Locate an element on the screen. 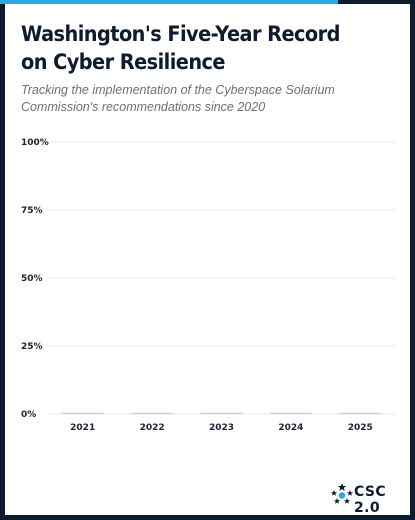  x-tick-label: 2022 is located at coordinates (152, 428).